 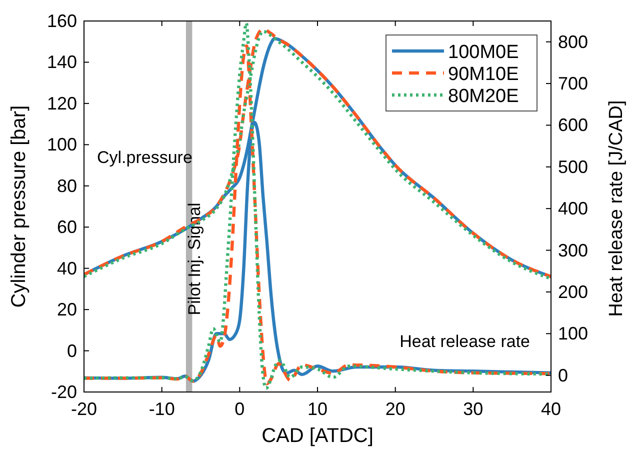 What do you see at coordinates (573, 250) in the screenshot?
I see `y2-tick-label: 300` at bounding box center [573, 250].